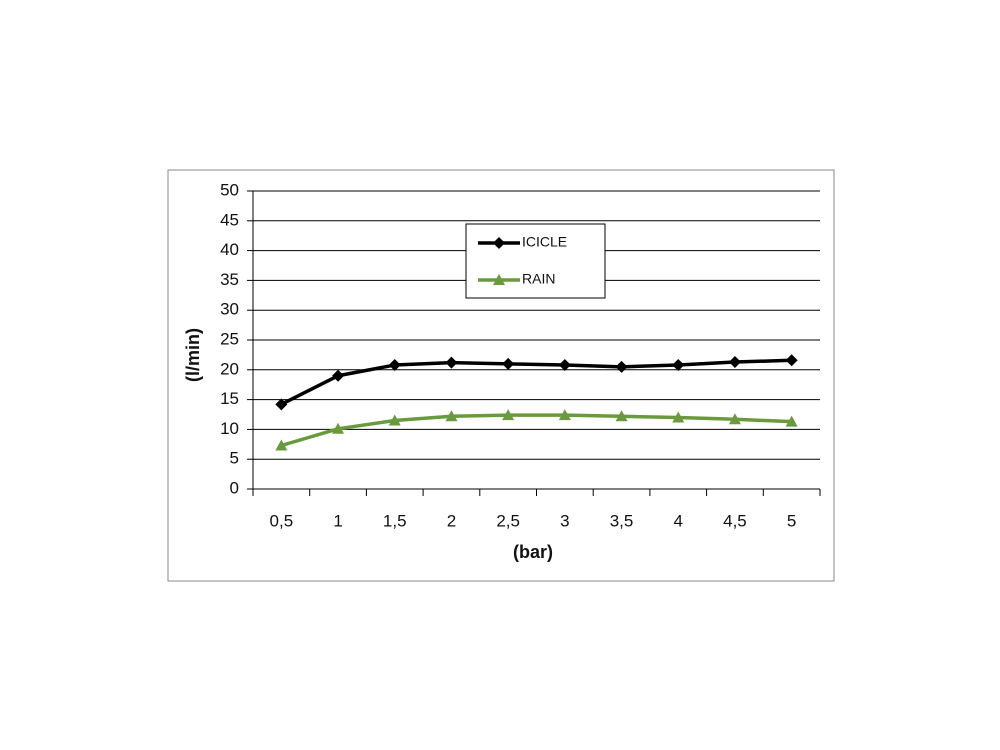 This screenshot has height=750, width=1000. What do you see at coordinates (451, 520) in the screenshot?
I see `x-tick-label: 2` at bounding box center [451, 520].